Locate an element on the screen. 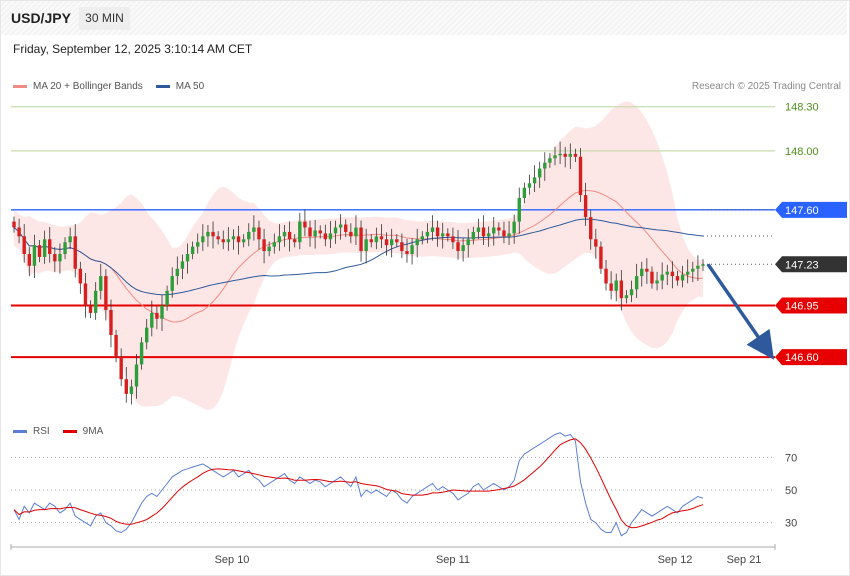 The width and height of the screenshot is (850, 576). forecast-arrow is located at coordinates (740, 311).